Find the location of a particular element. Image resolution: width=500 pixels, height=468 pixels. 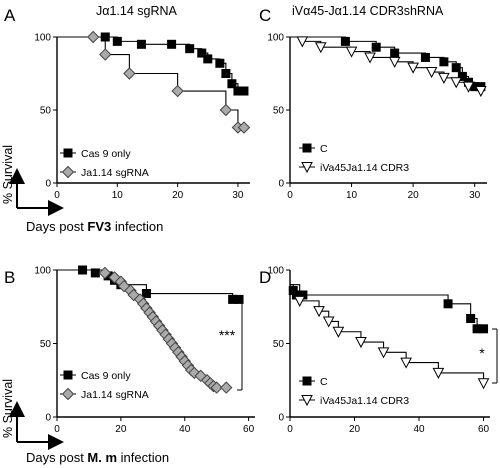

x-axis-label-top: Days post FV3 infection is located at coordinates (94, 226).